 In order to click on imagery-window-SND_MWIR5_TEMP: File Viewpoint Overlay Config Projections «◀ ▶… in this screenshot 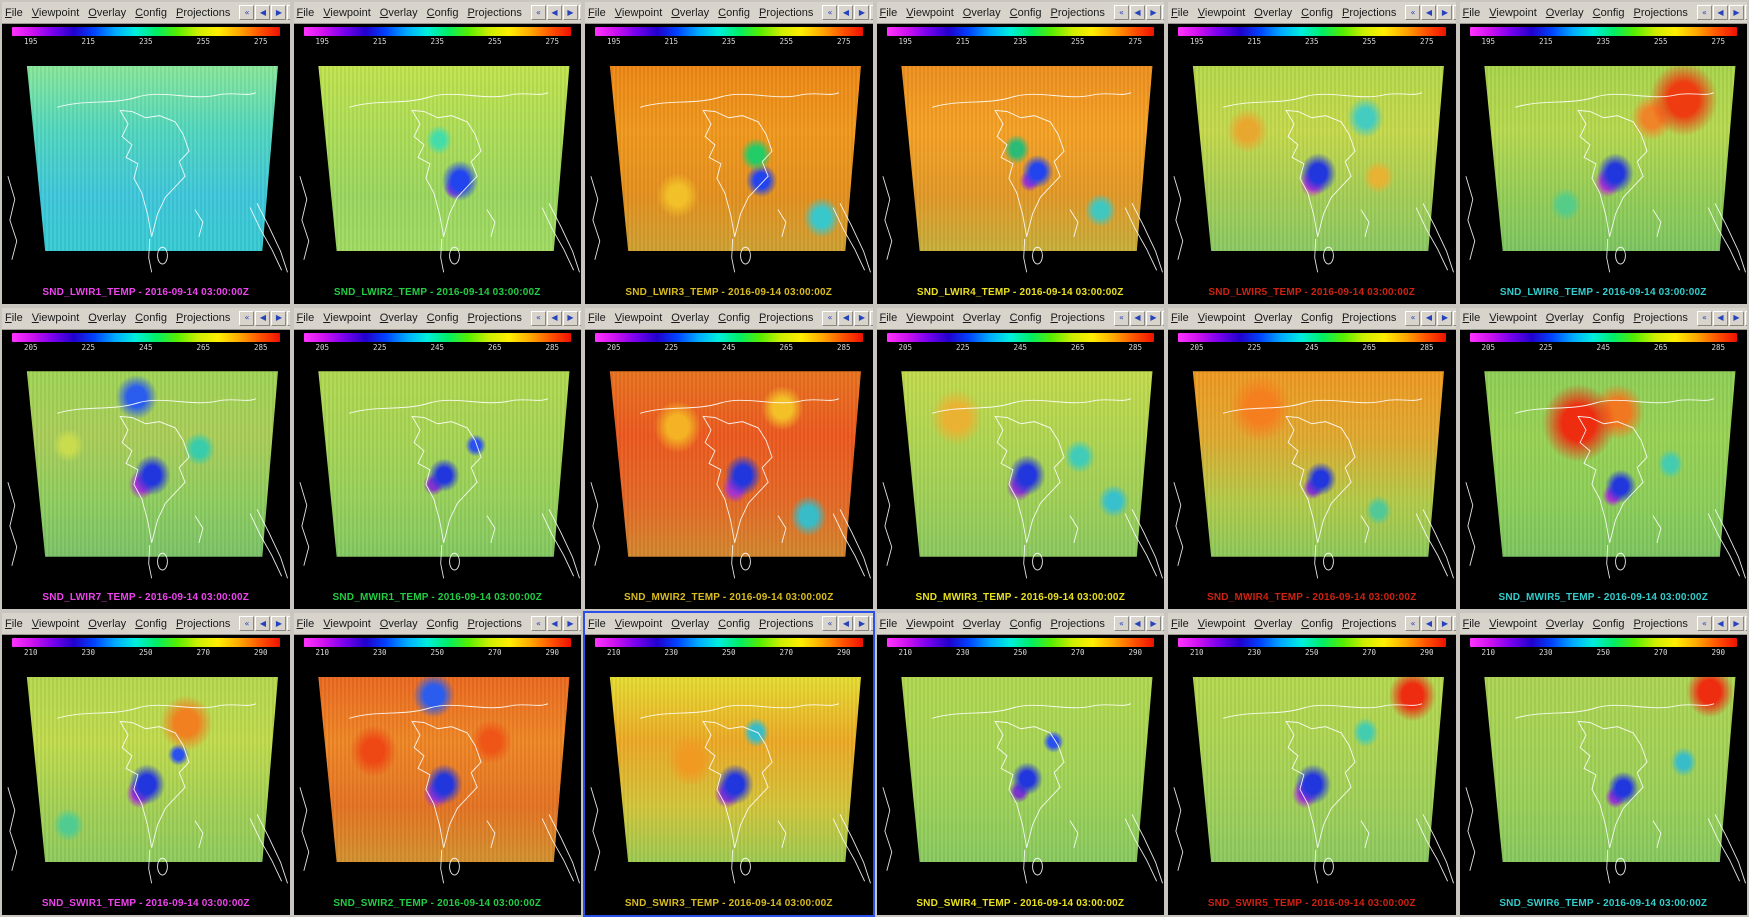, I will do `click(1603, 458)`.